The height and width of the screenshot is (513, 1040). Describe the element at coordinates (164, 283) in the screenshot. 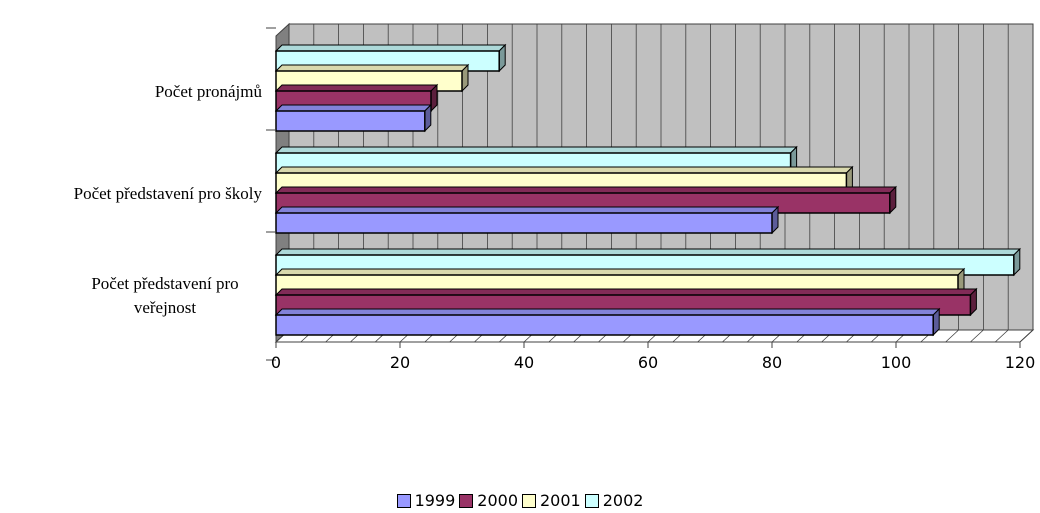

I see `category-label: Počet představení pro` at that location.